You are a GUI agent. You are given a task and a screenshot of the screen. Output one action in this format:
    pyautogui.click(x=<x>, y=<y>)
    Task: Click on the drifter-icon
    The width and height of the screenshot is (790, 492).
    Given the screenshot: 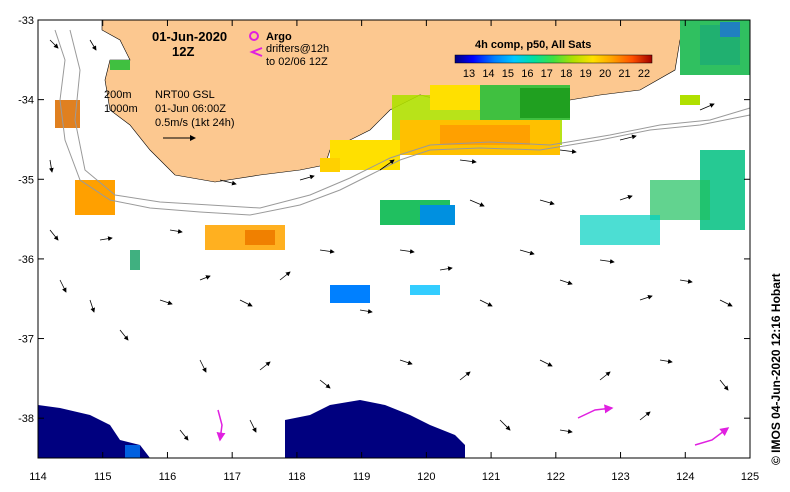 What is the action you would take?
    pyautogui.click(x=256, y=52)
    